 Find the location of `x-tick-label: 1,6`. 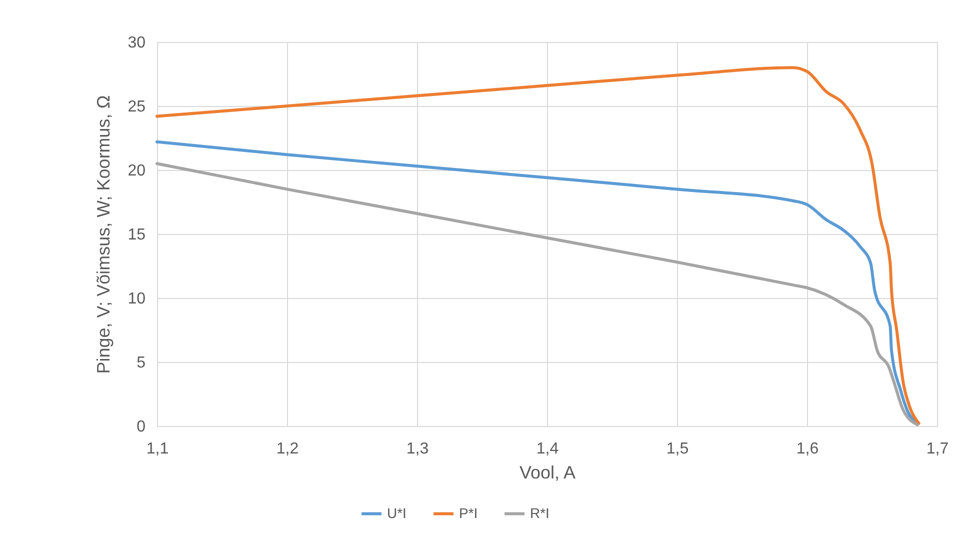

x-tick-label: 1,6 is located at coordinates (807, 449).